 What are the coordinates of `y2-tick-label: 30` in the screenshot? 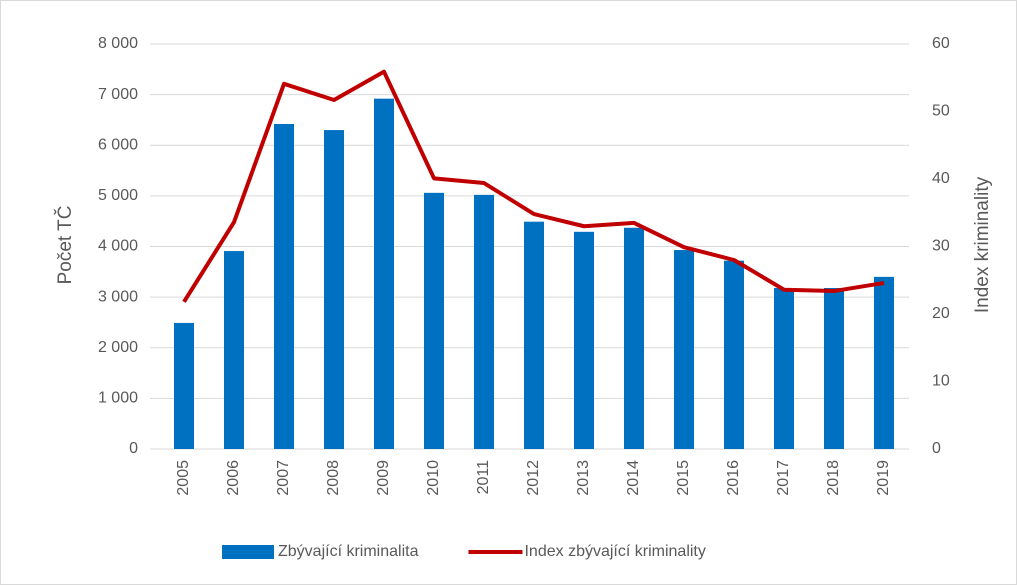 It's located at (941, 246).